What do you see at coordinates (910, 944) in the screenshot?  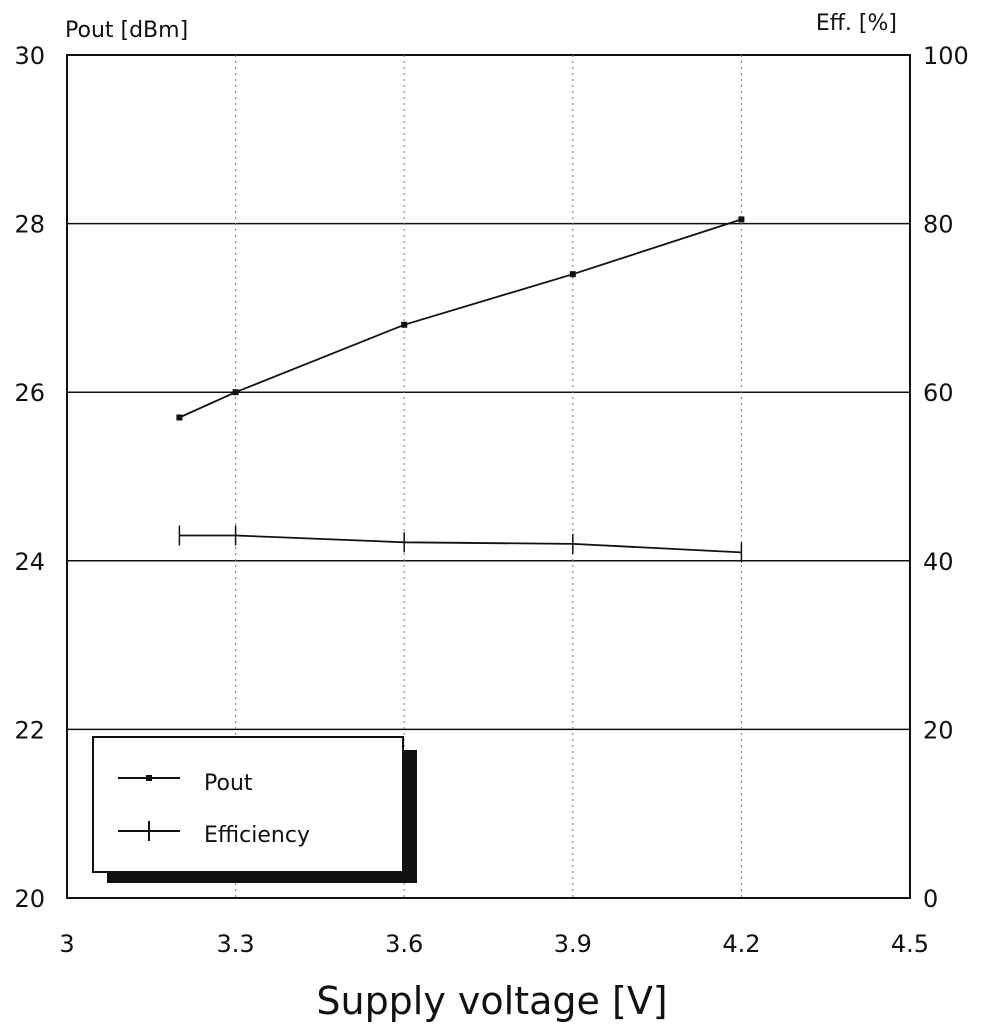 I see `x-tick-label: 4.5` at bounding box center [910, 944].